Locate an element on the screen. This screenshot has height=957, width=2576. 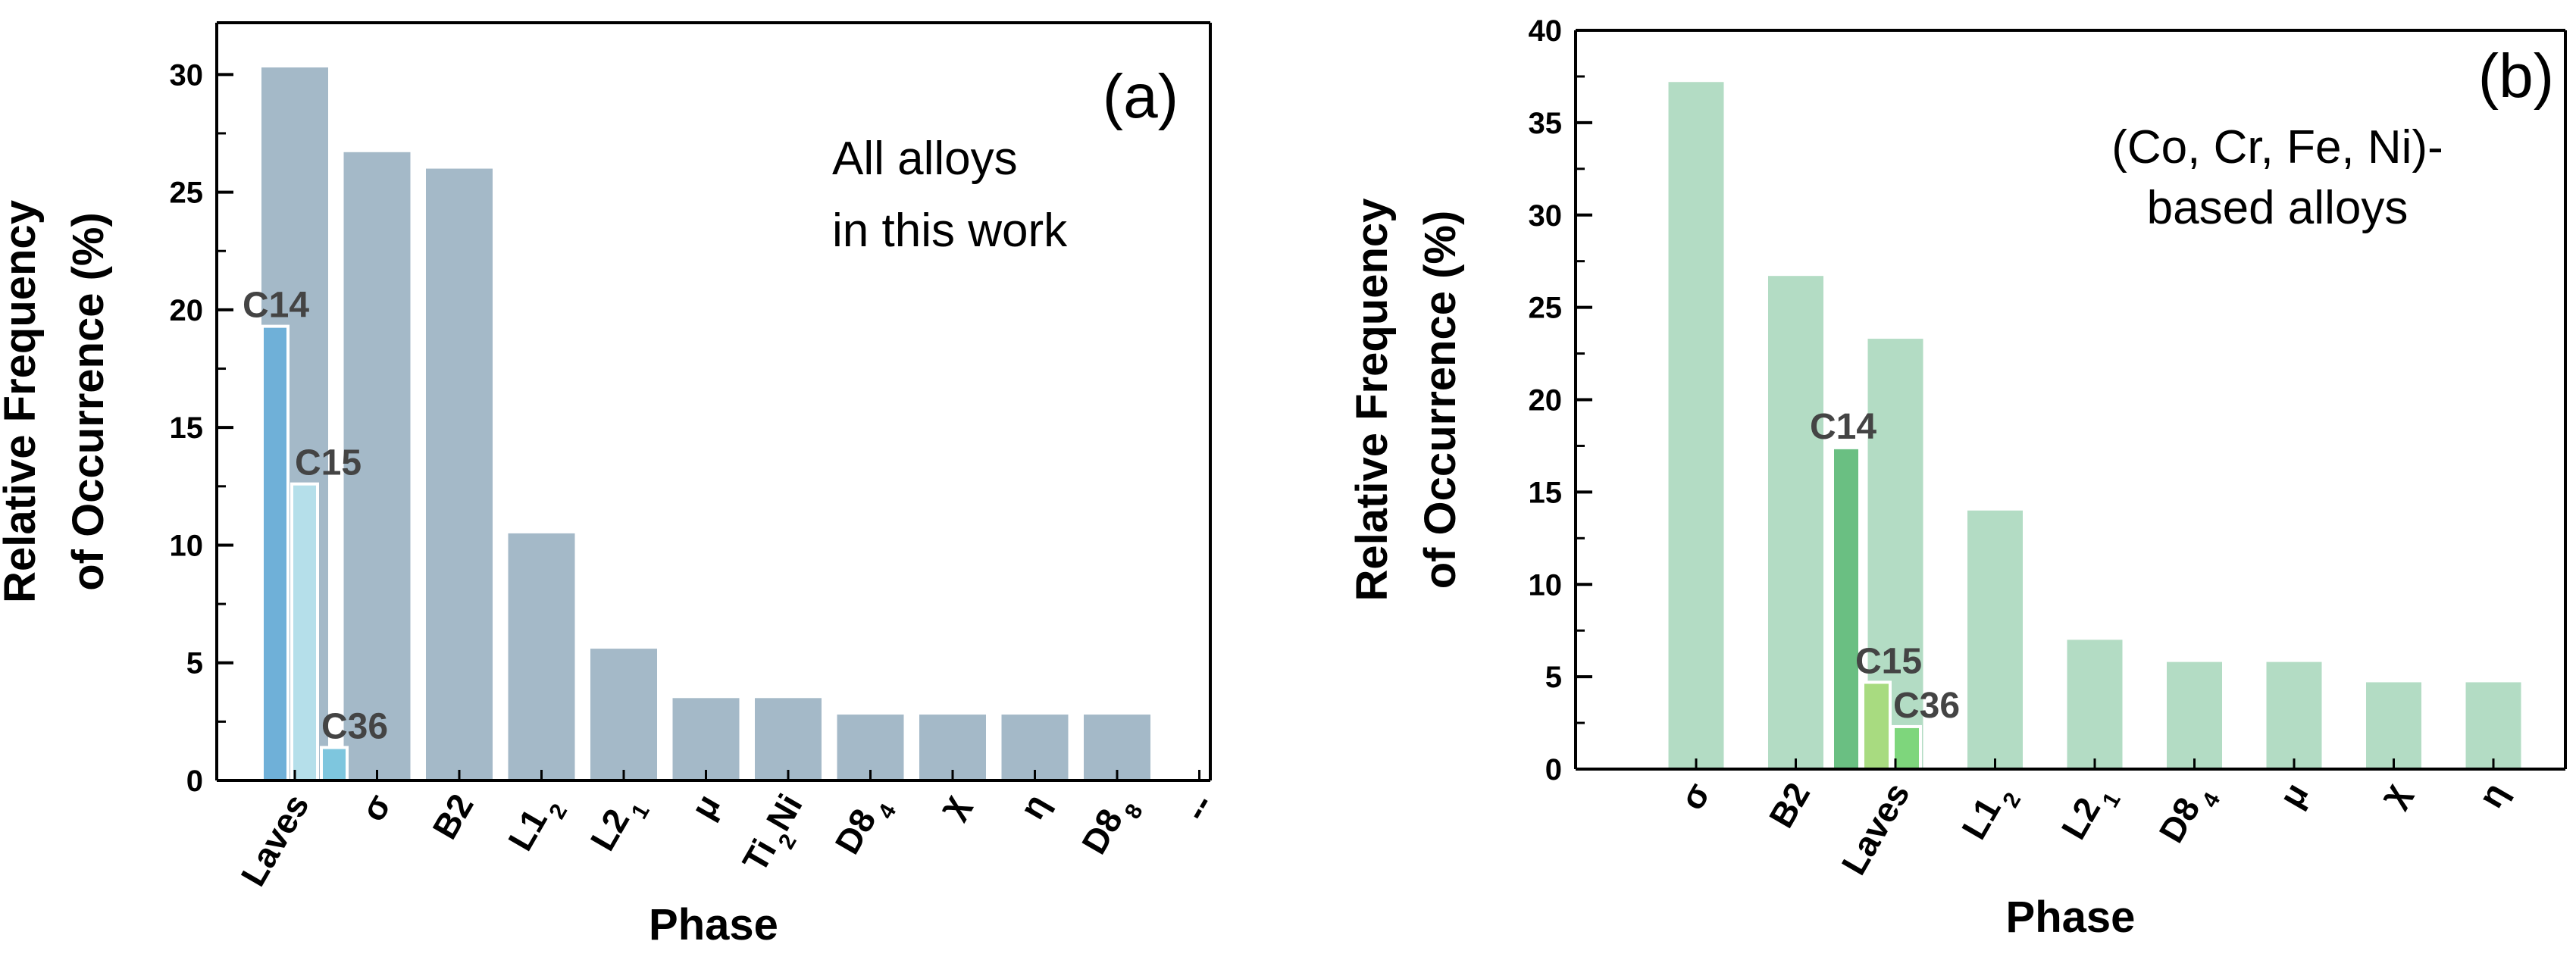
annotation-text: based alloys is located at coordinates (2278, 208).